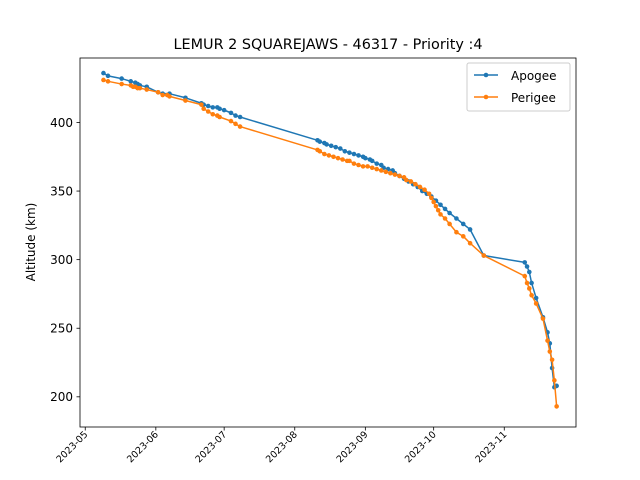 This screenshot has width=640, height=480. I want to click on legend-perigee-label: Perigee, so click(533, 98).